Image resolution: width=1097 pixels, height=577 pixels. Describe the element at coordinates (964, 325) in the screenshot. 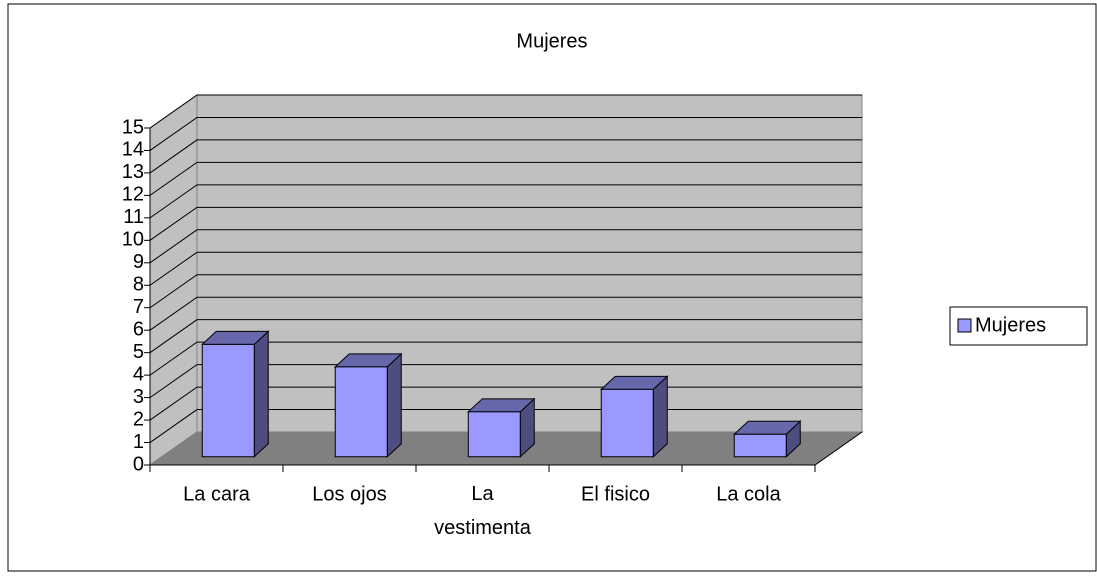

I see `legend-swatch` at that location.